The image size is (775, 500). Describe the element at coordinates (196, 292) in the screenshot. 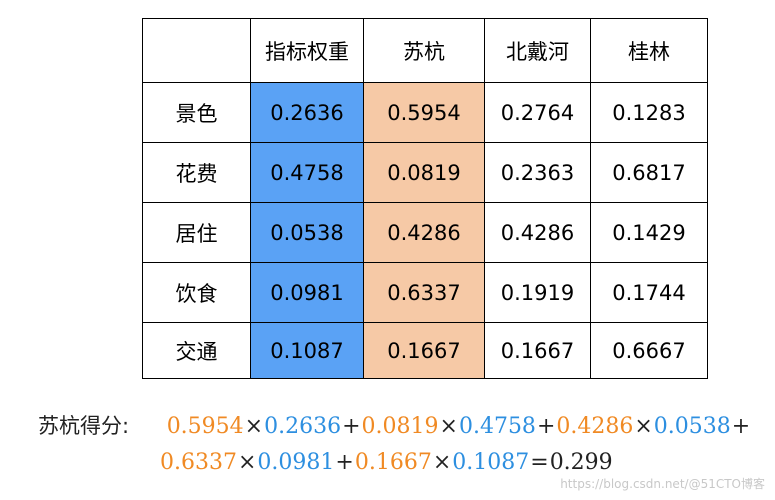

I see `row-label: 饮食` at that location.